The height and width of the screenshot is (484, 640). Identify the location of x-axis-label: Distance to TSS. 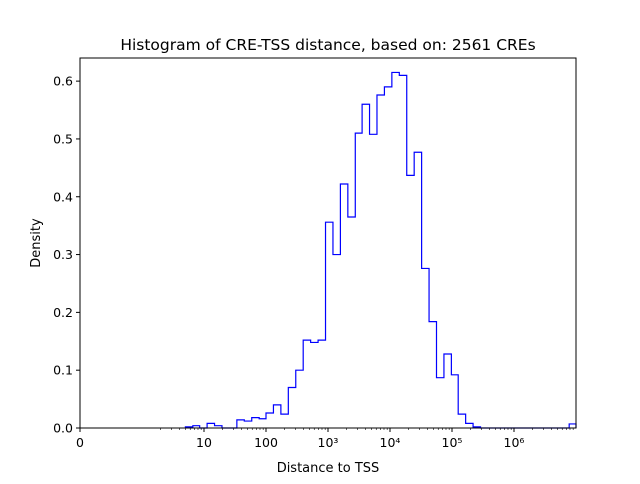
(328, 468).